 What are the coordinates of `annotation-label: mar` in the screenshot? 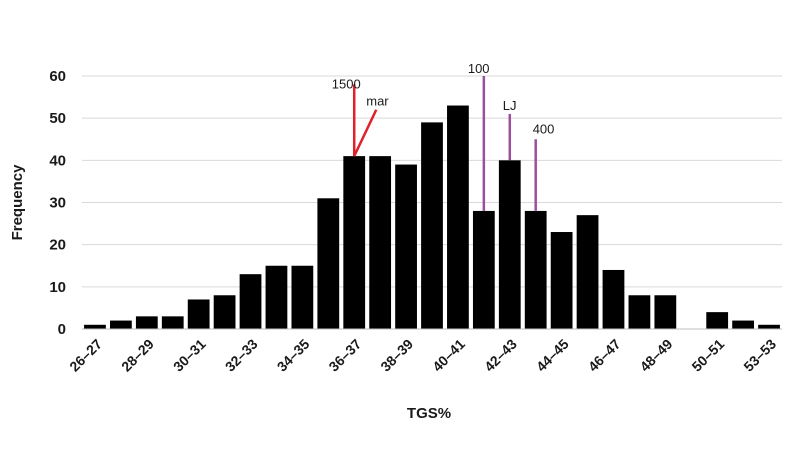 It's located at (377, 101).